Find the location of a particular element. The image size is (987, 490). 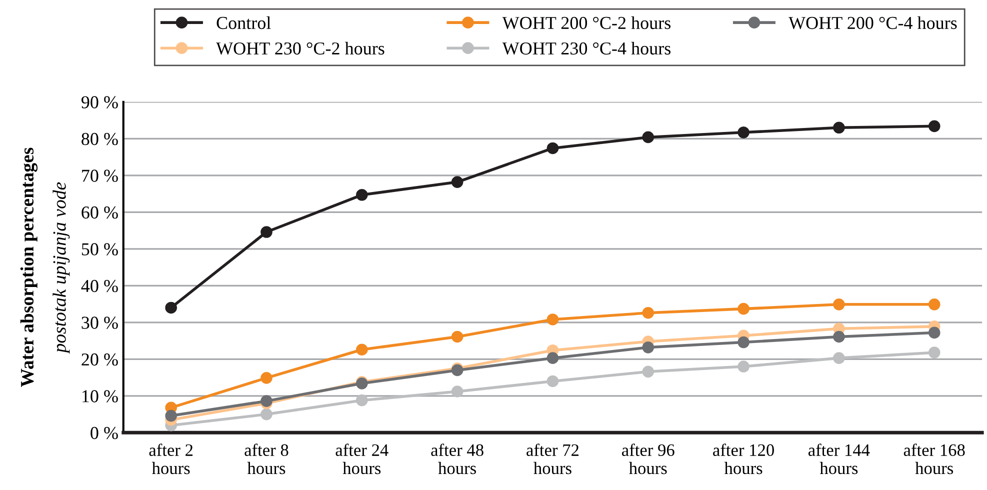

y-tick-label: 20 % is located at coordinates (100, 359).